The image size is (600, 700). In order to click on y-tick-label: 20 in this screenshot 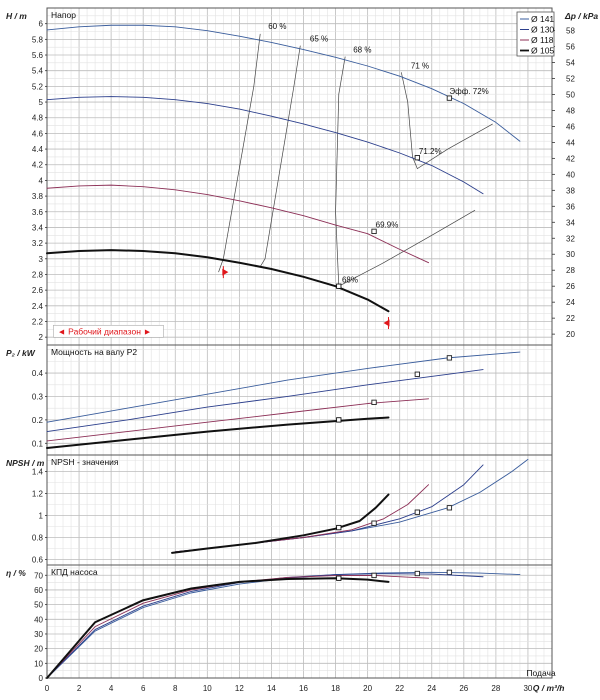, I will do `click(38, 649)`.